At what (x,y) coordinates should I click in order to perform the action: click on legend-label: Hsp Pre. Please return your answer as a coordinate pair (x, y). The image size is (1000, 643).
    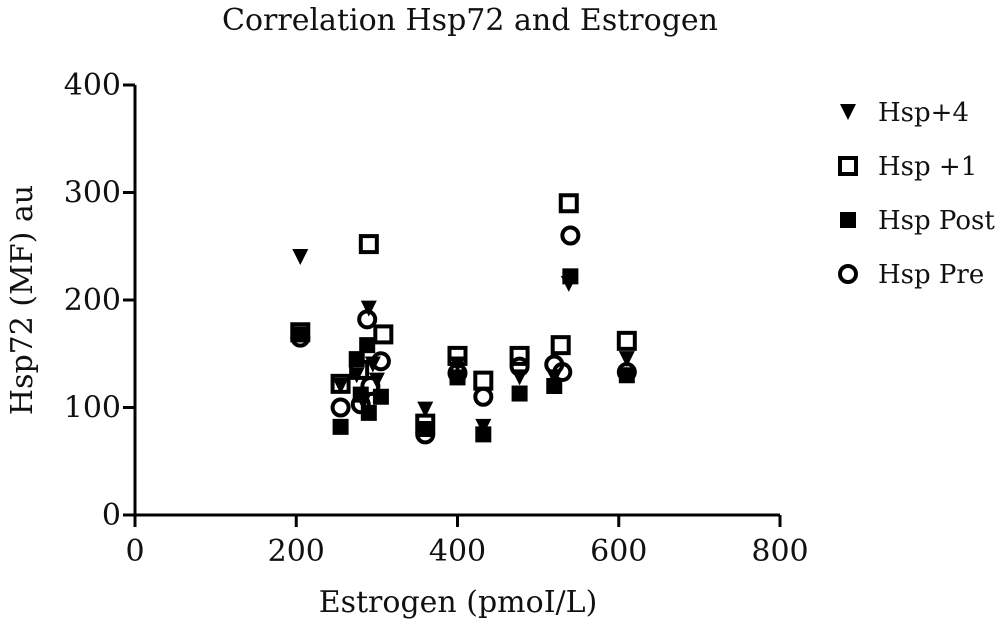
    Looking at the image, I should click on (931, 275).